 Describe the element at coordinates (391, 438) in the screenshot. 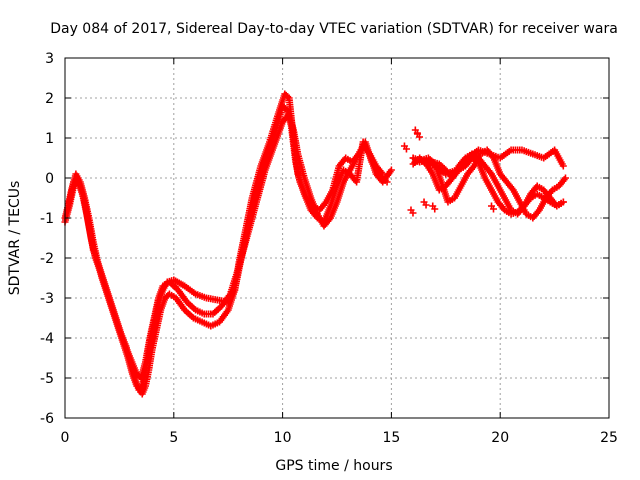

I see `x-tick-label: 15` at that location.